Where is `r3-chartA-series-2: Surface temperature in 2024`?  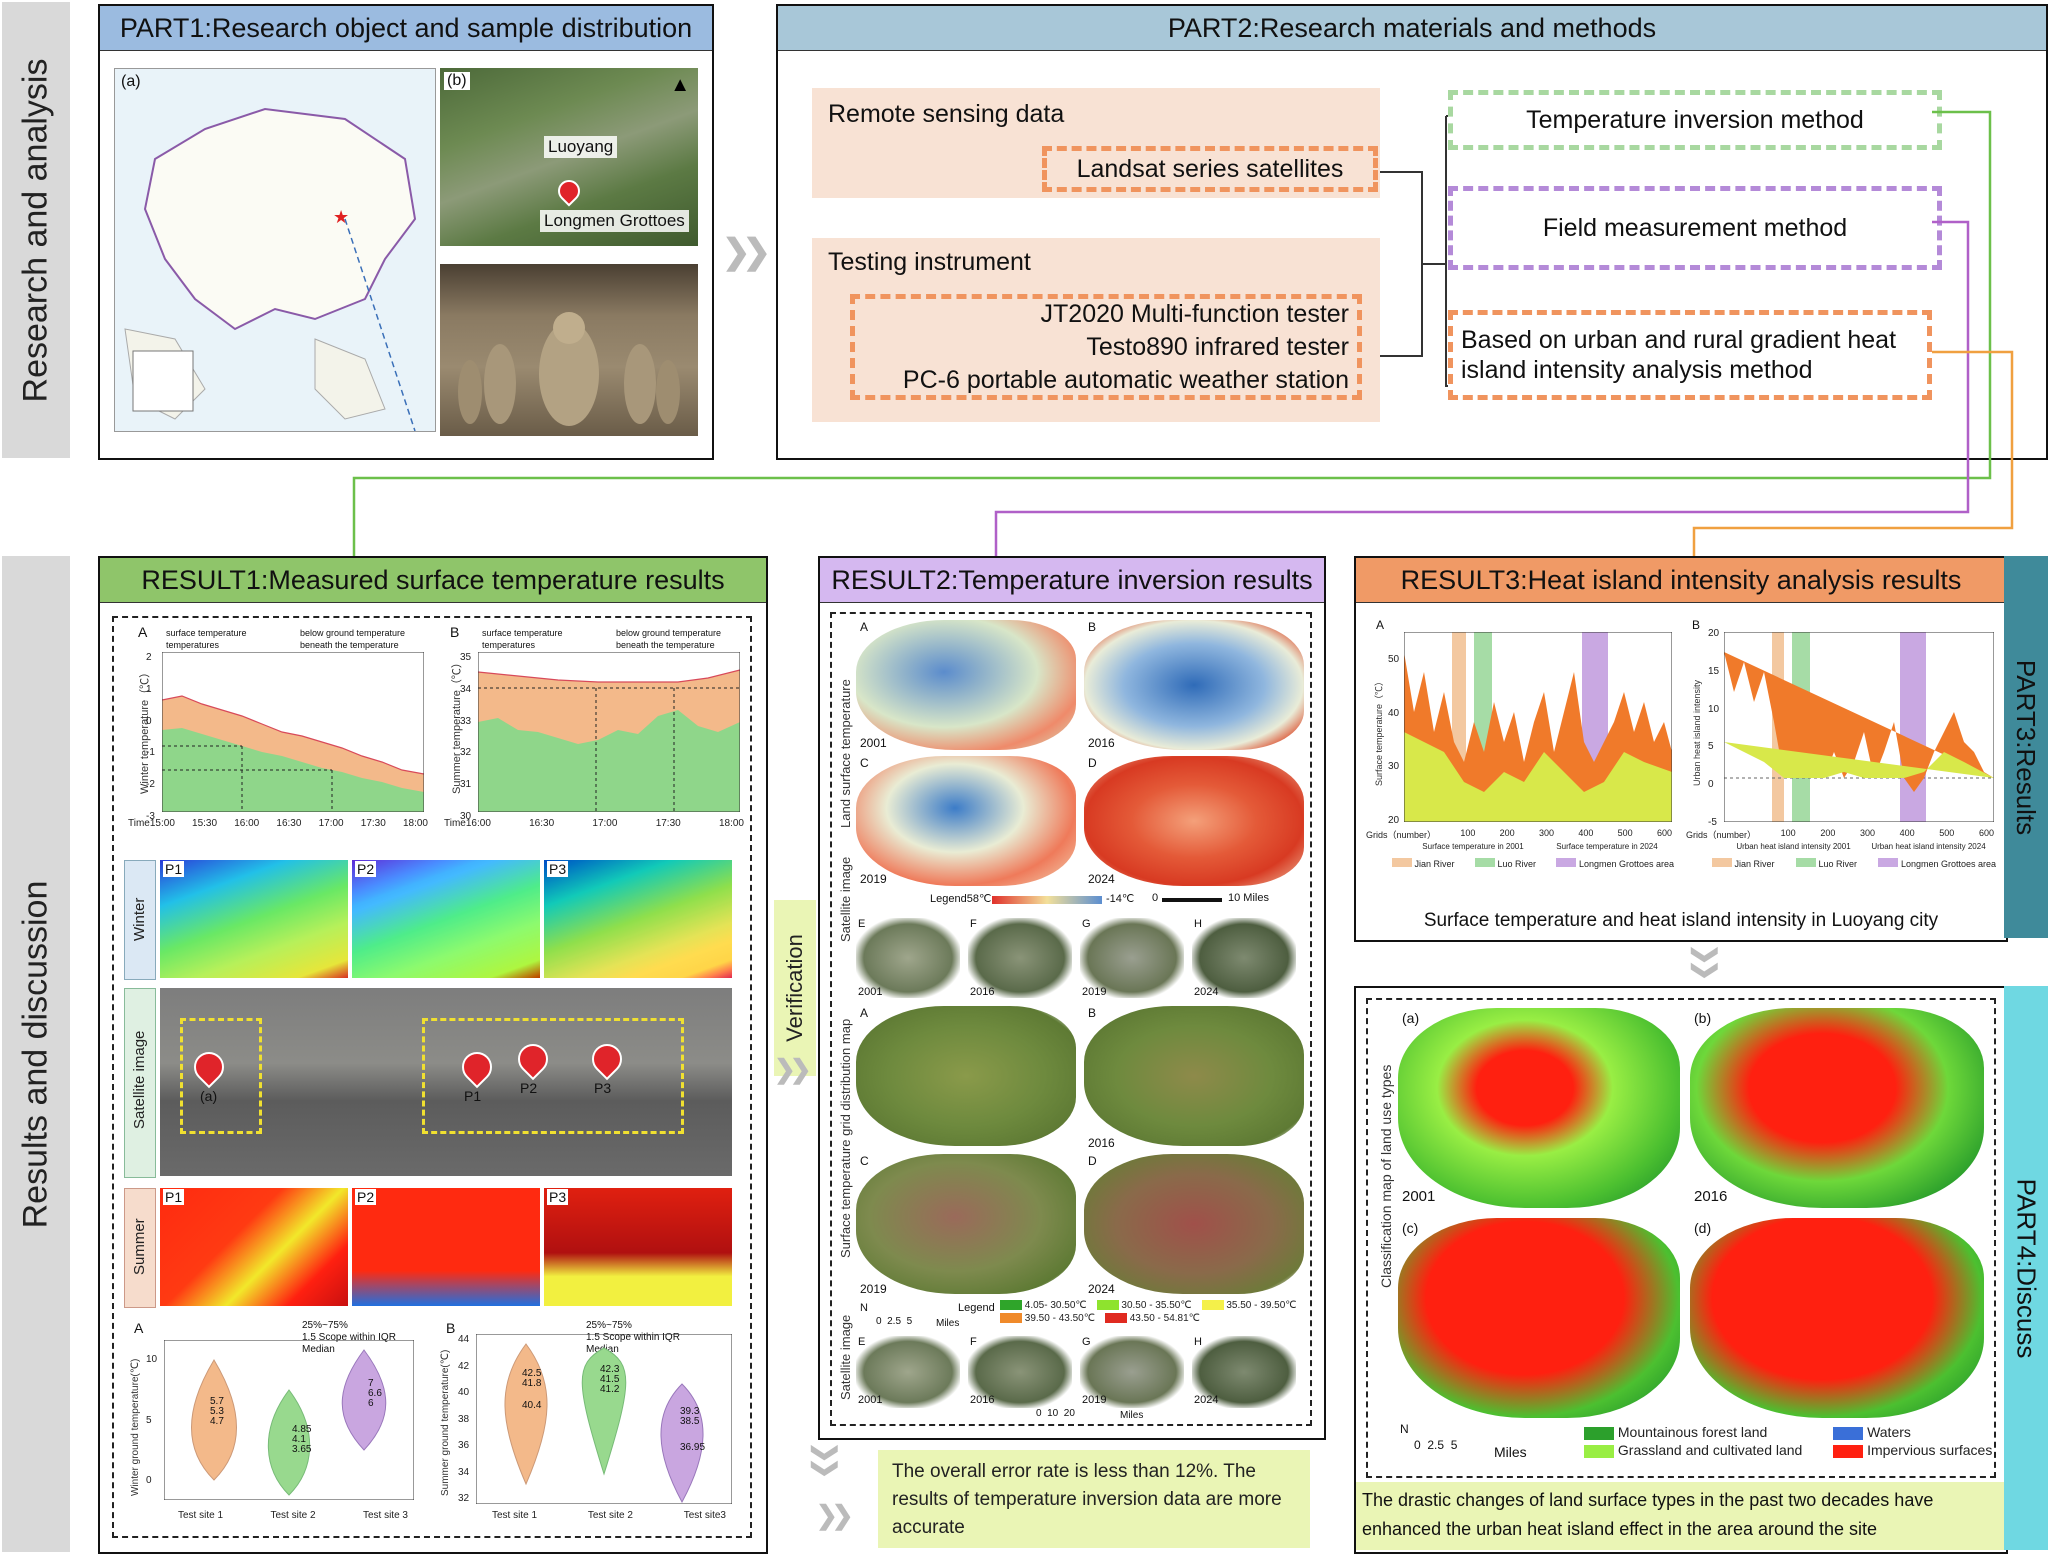 r3-chartA-series-2: Surface temperature in 2024 is located at coordinates (1607, 846).